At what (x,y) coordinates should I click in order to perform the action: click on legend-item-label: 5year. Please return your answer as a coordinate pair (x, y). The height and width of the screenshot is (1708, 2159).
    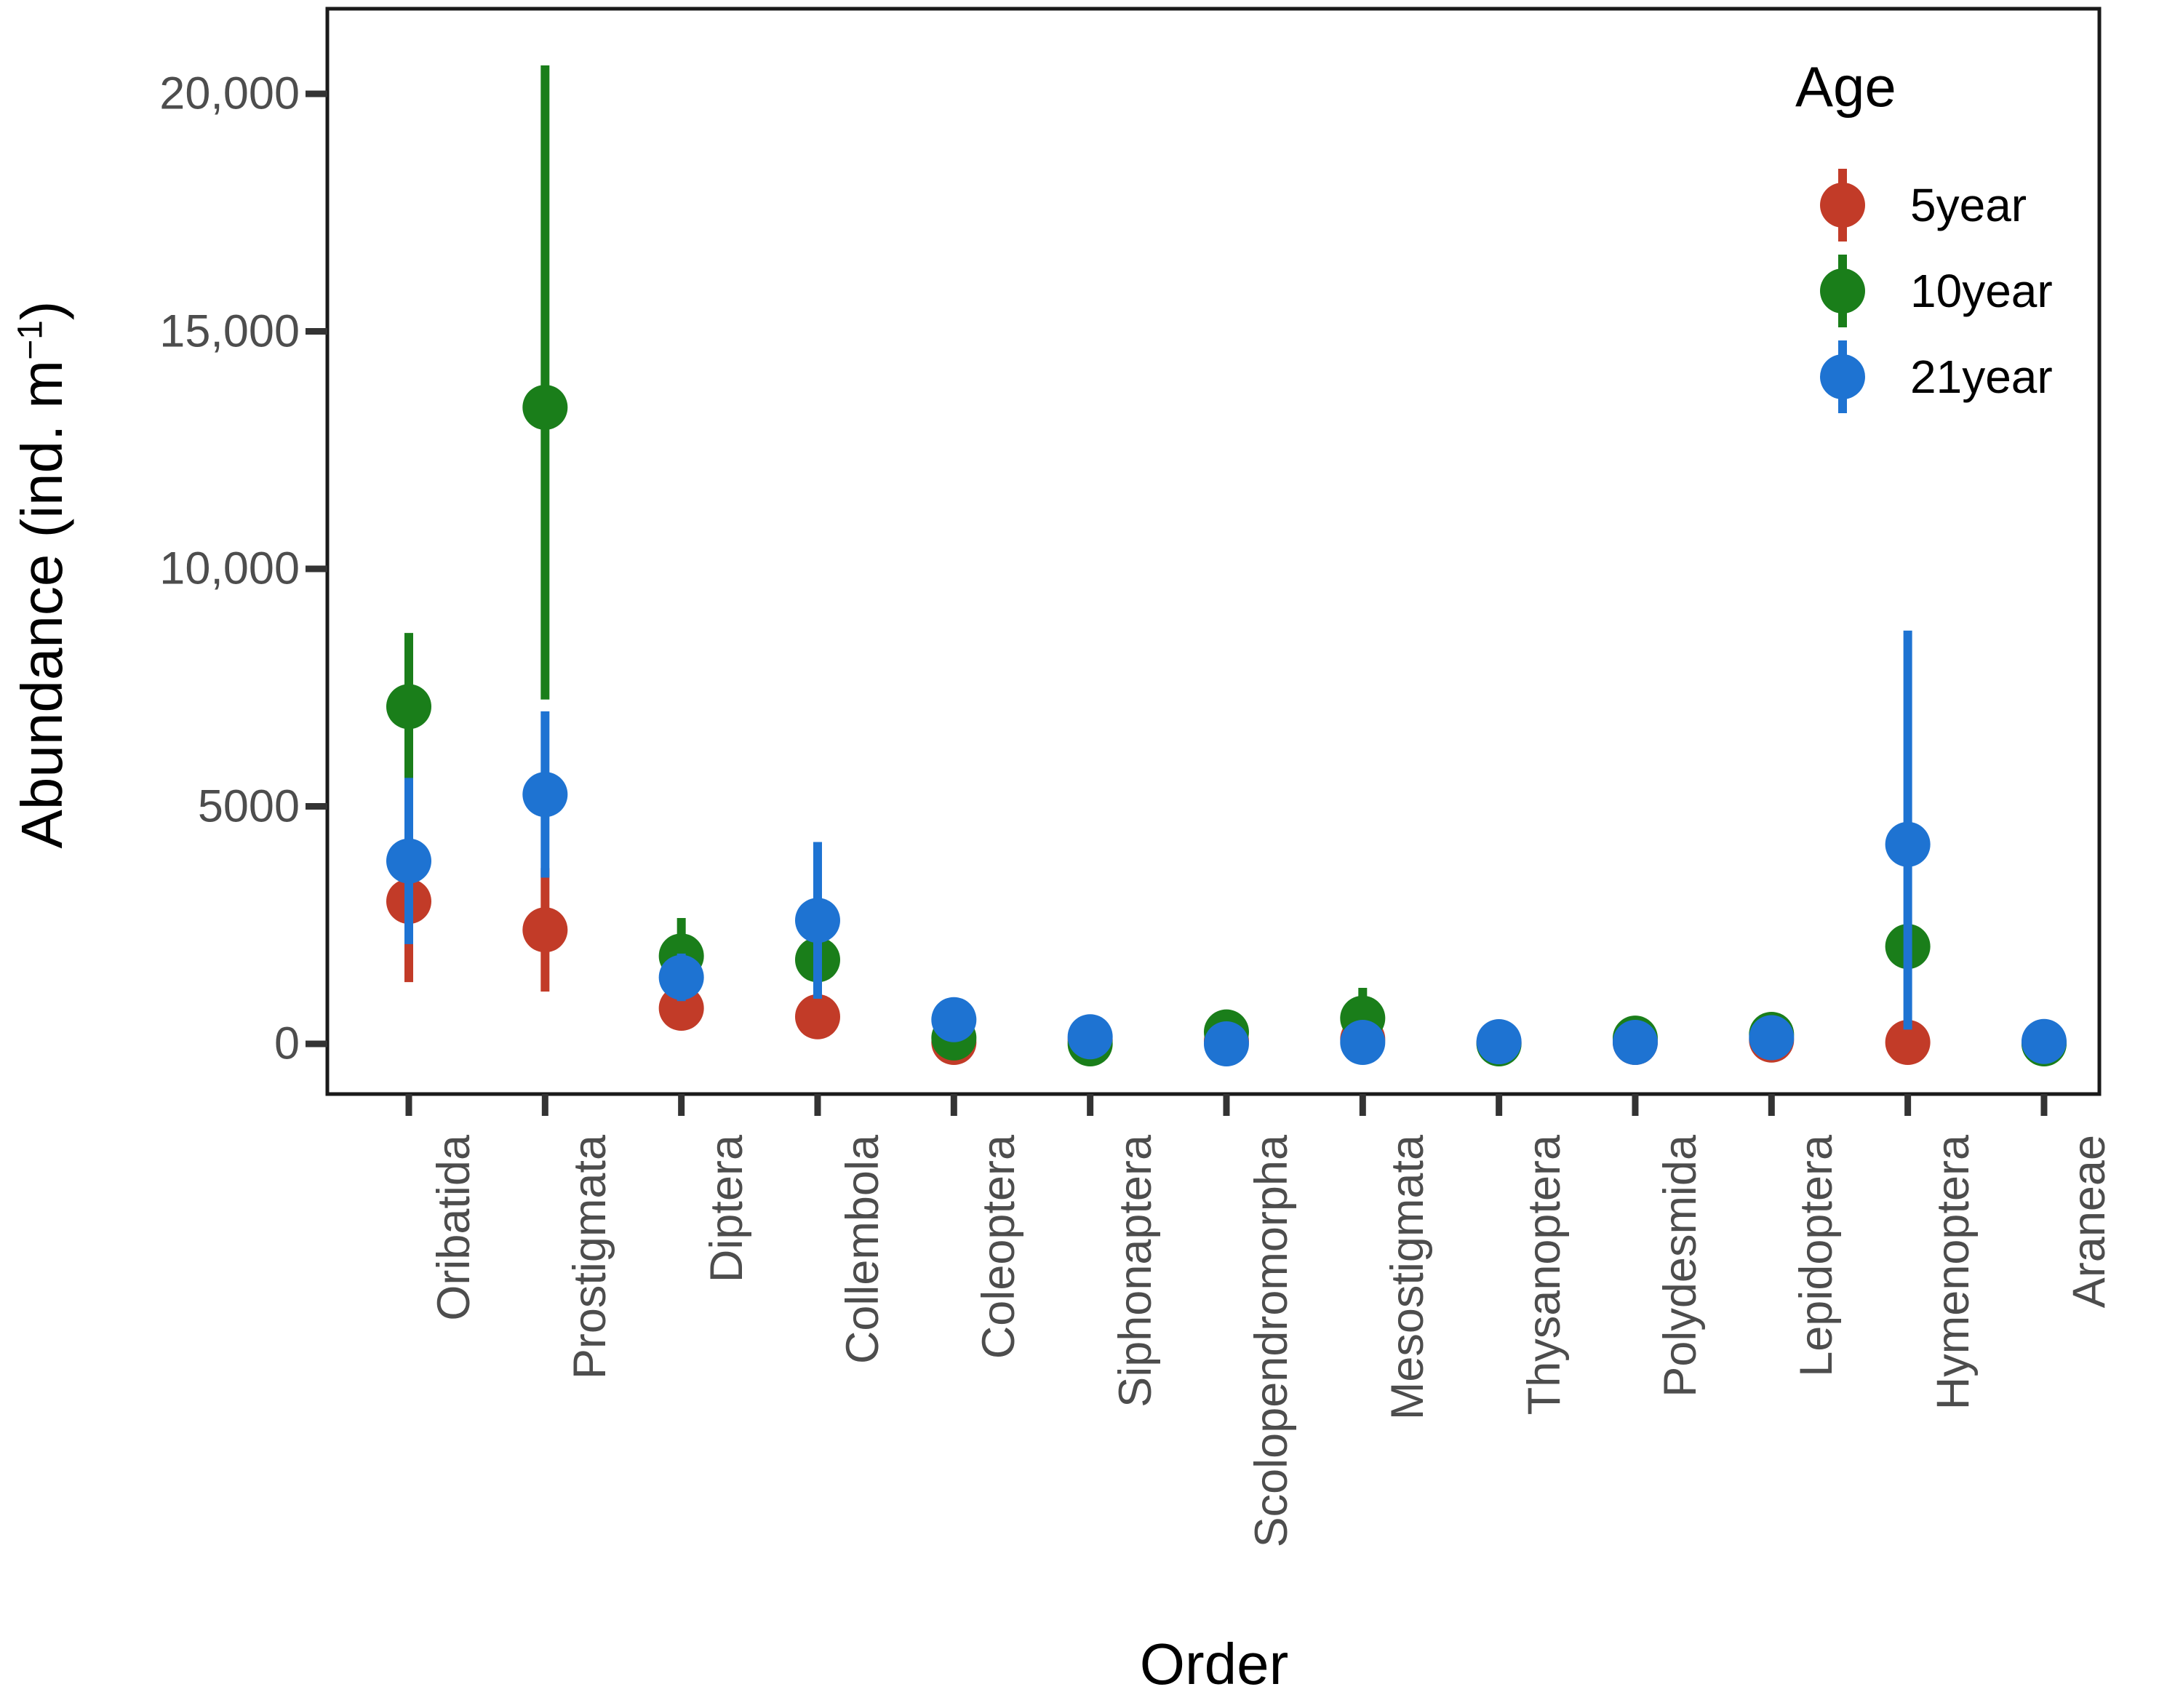
    Looking at the image, I should click on (1969, 205).